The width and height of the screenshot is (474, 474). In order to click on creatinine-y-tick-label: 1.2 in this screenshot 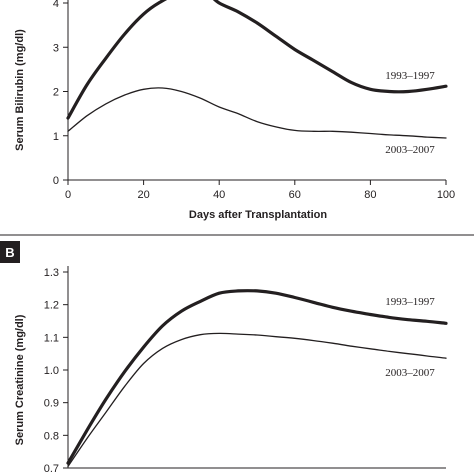, I will do `click(51, 306)`.